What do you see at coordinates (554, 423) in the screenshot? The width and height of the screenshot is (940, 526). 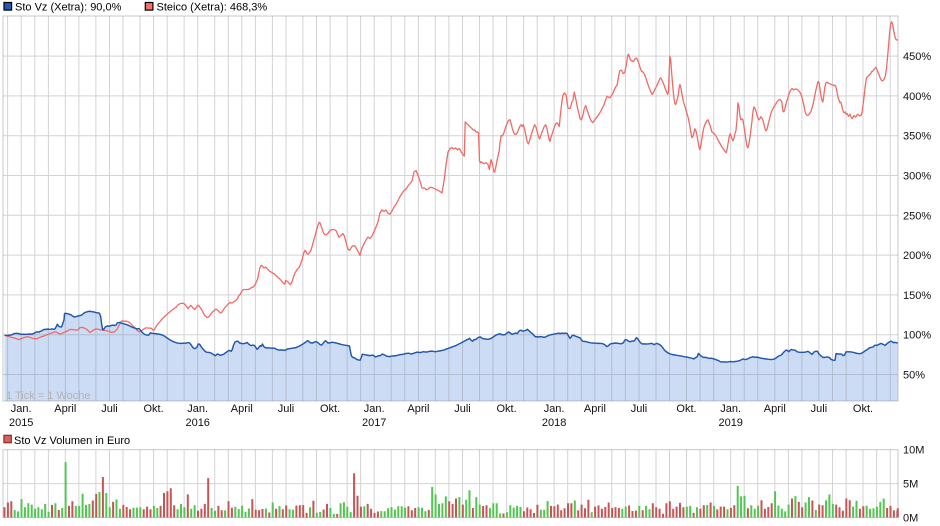 I see `svg-text: 2018` at bounding box center [554, 423].